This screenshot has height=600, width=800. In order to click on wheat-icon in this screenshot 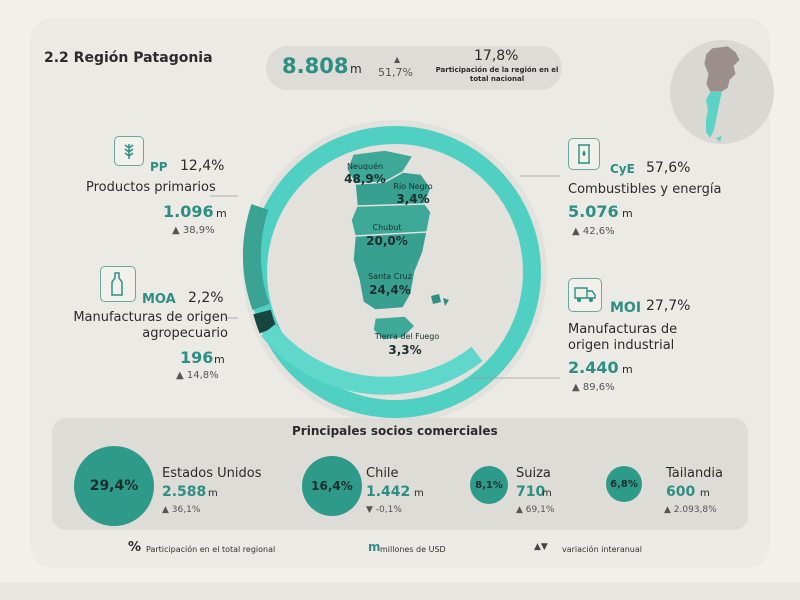, I will do `click(129, 151)`.